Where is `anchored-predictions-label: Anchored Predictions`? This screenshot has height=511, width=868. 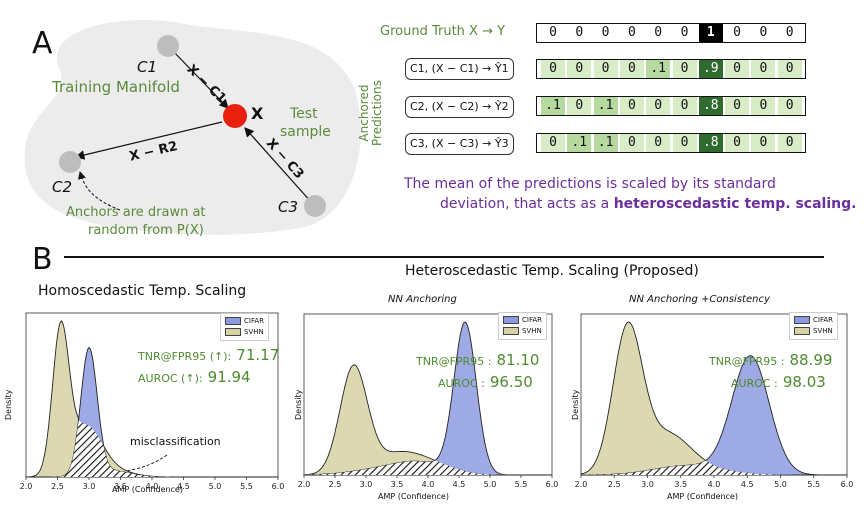 anchored-predictions-label: Anchored Predictions is located at coordinates (370, 113).